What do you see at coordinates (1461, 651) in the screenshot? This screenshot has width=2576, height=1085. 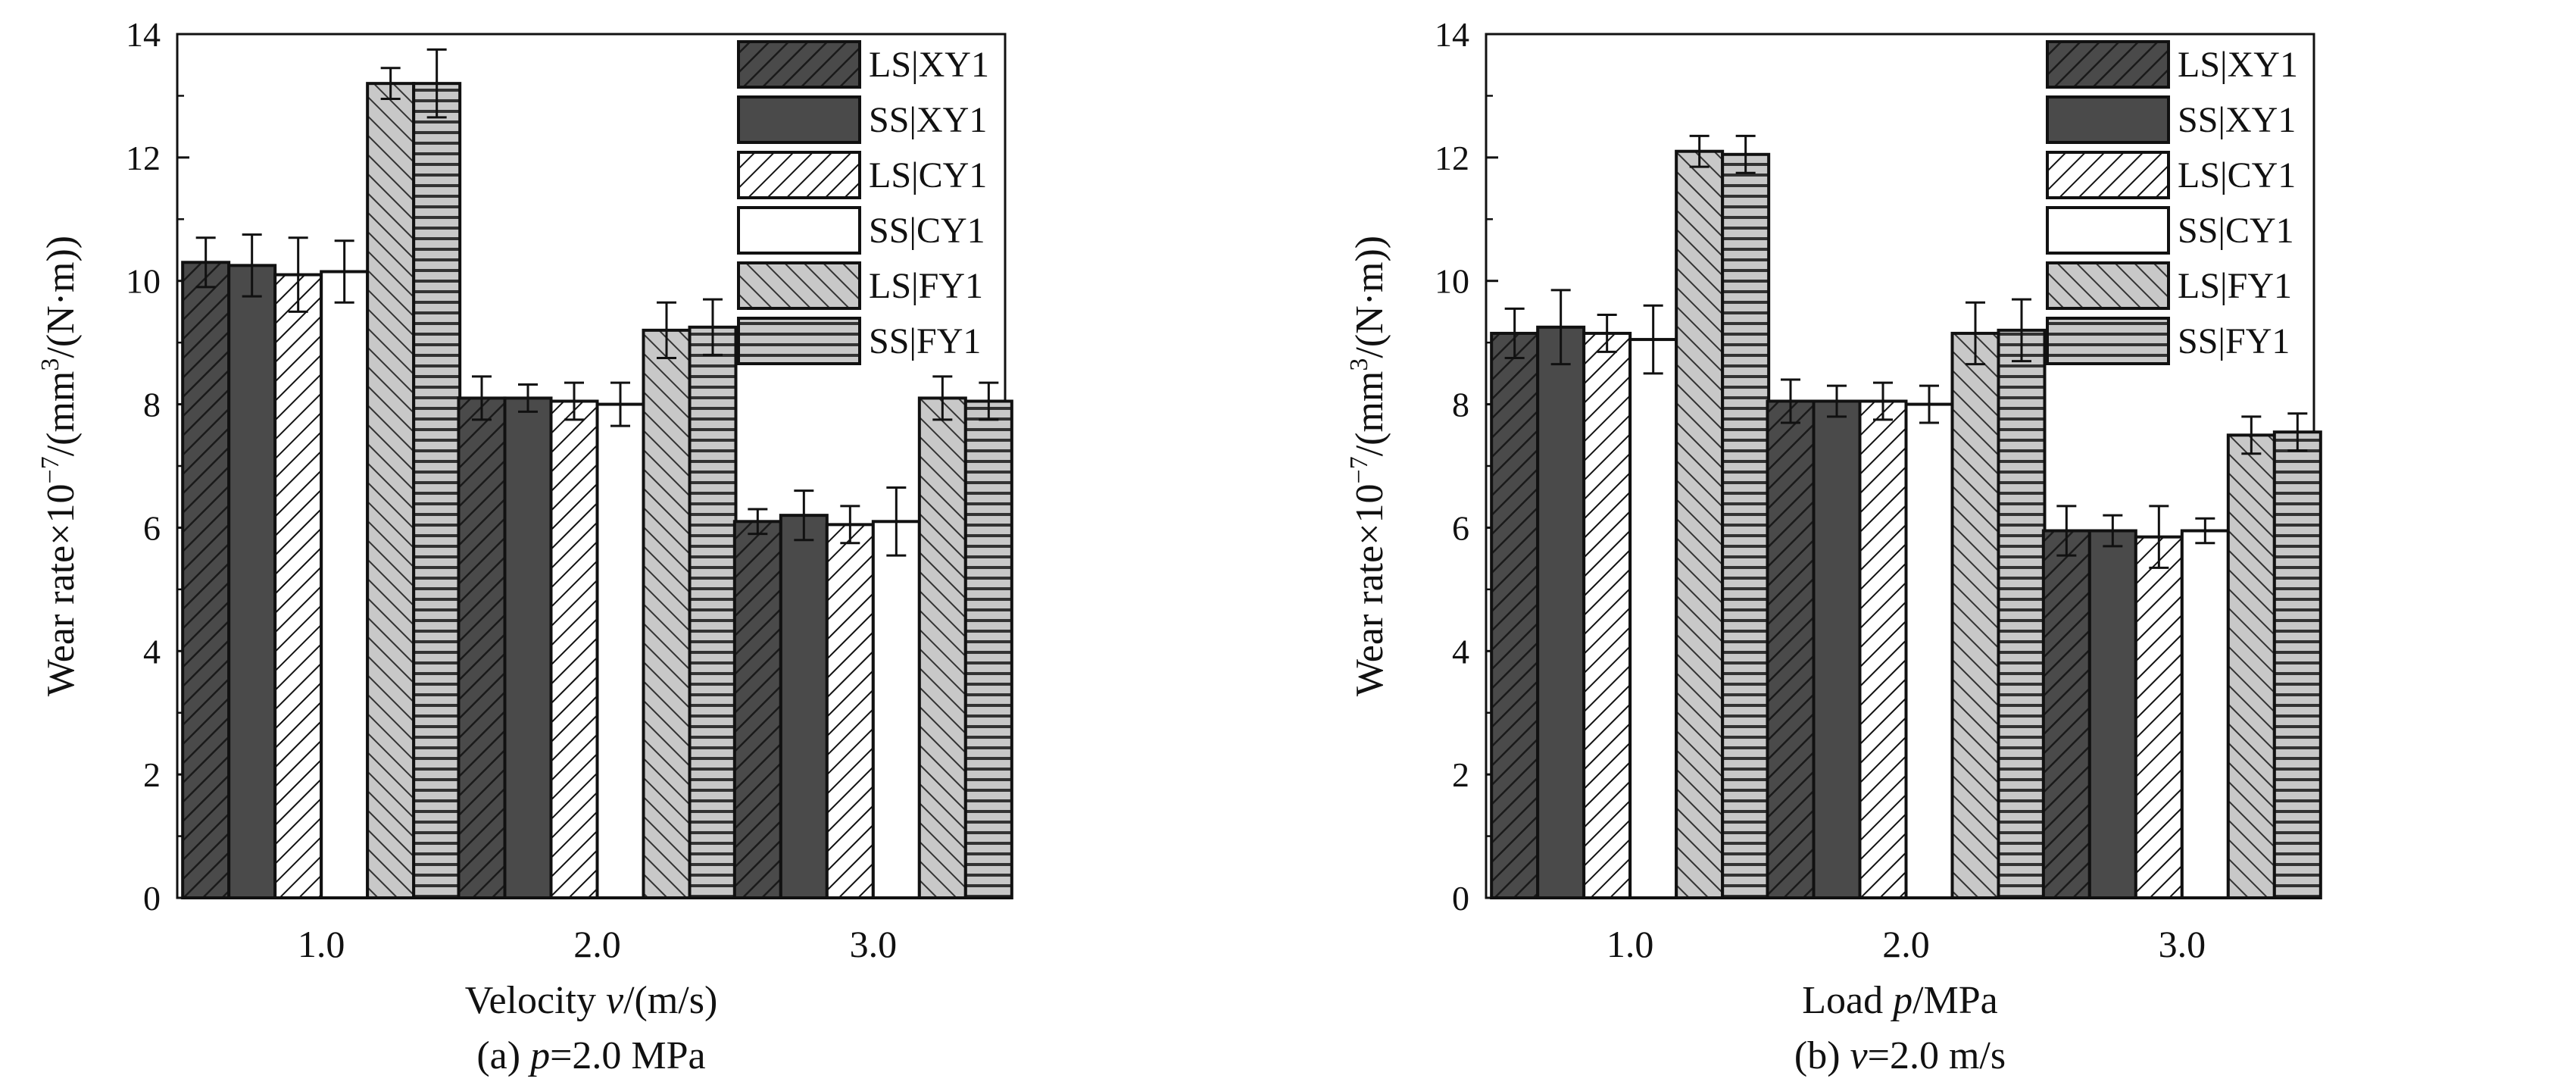 I see `y-tick-label: 4` at bounding box center [1461, 651].